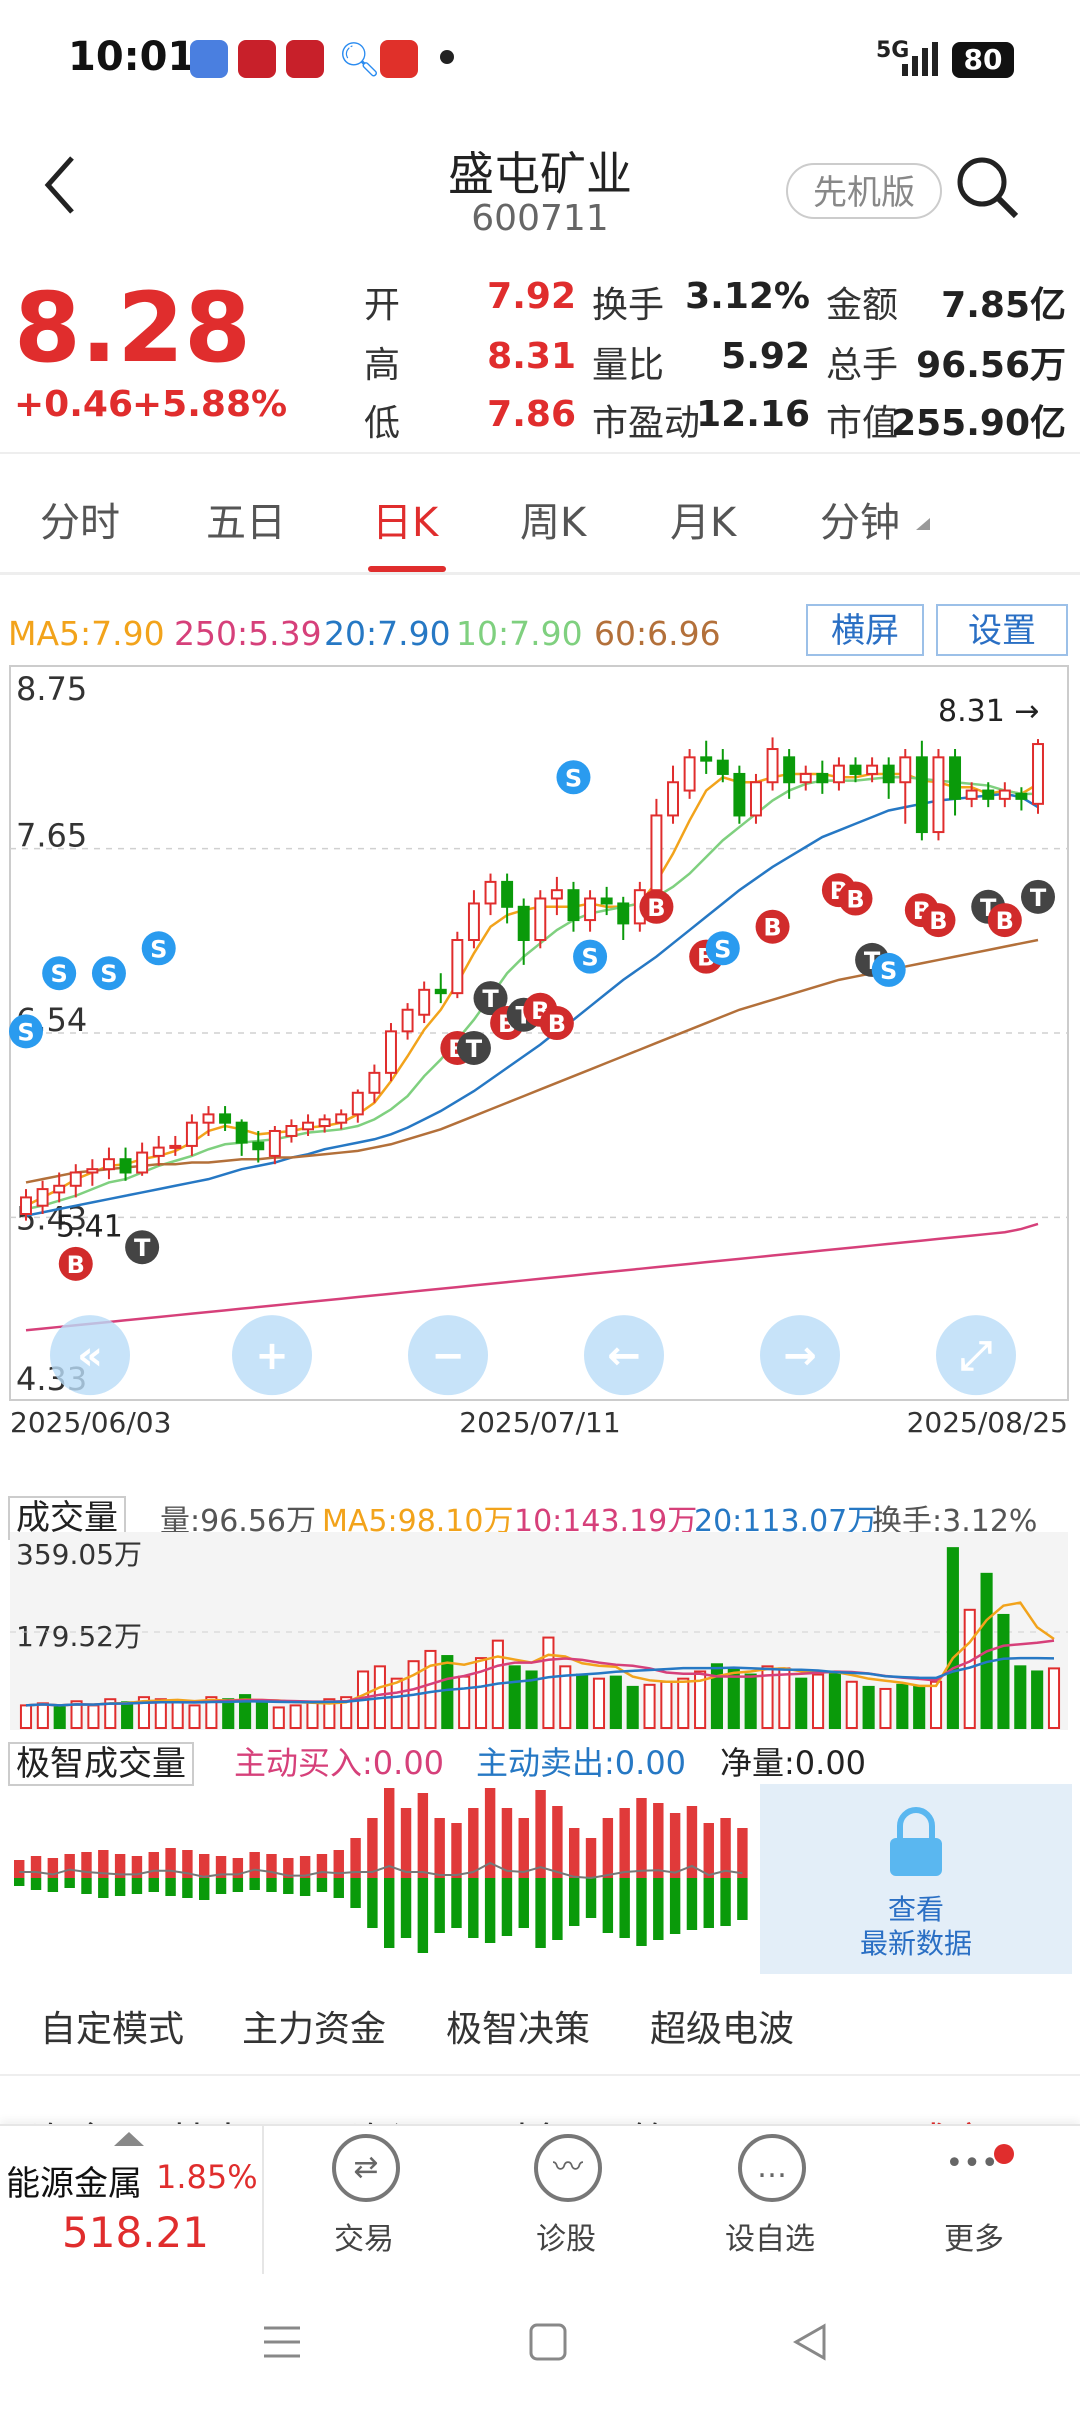 The width and height of the screenshot is (1080, 2412). I want to click on volume-chart: 359.05万 179.52万, so click(540, 1632).